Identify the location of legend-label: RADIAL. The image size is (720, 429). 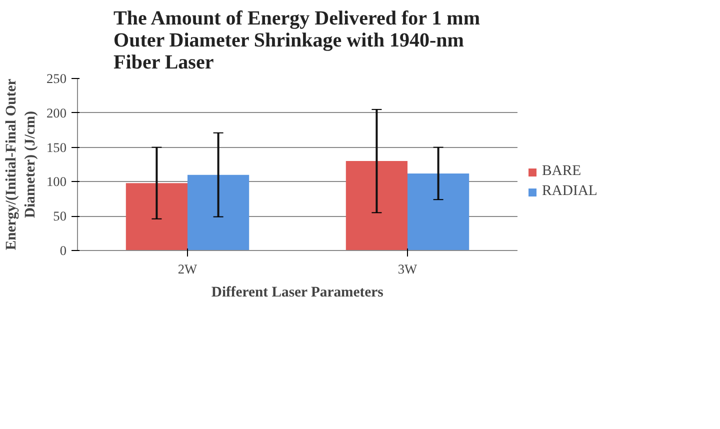
(570, 191).